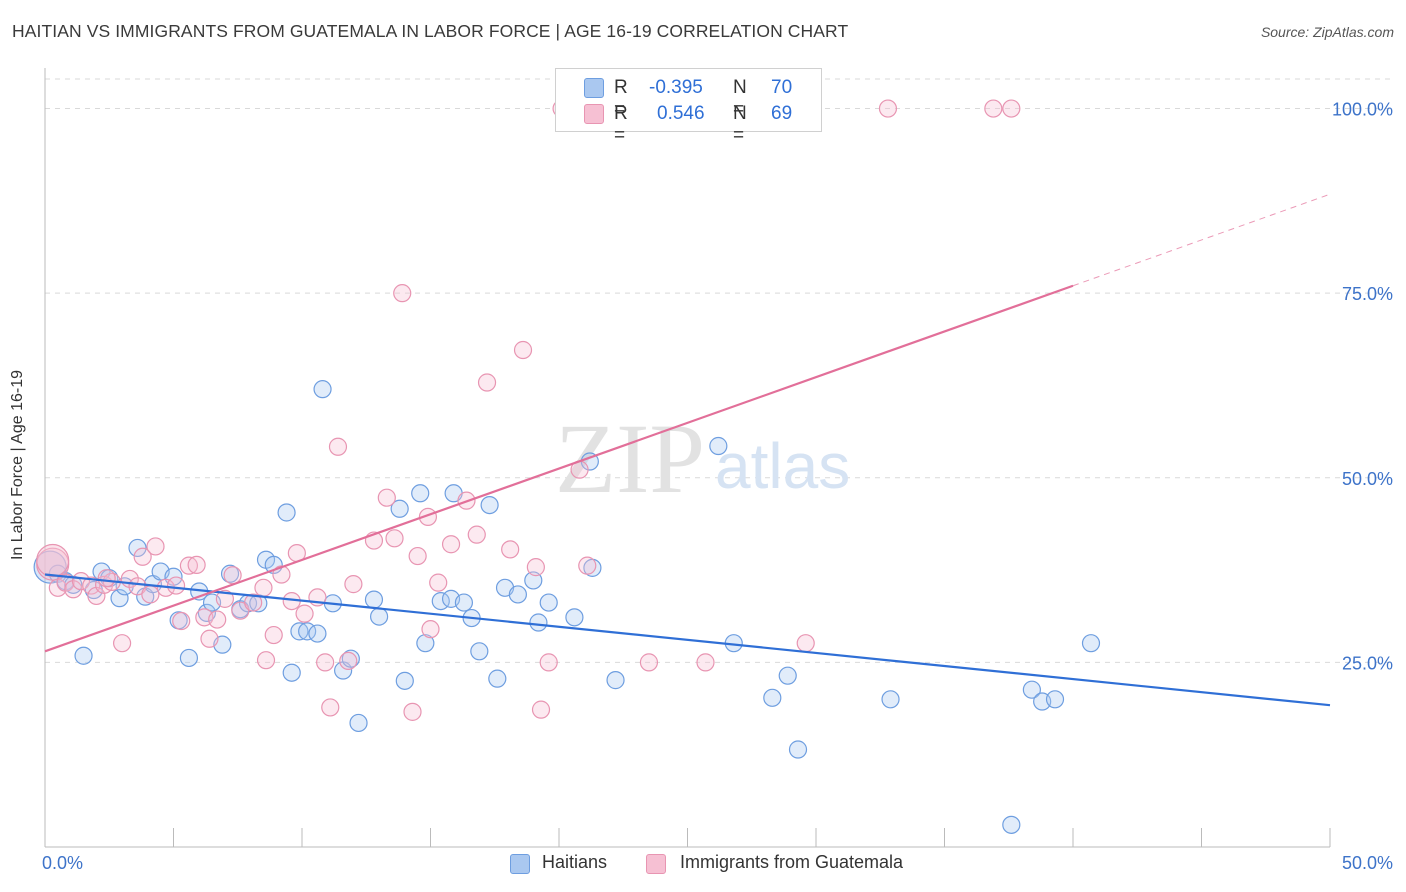  What do you see at coordinates (630, 458) in the screenshot?
I see `watermark-zip: ZIP` at bounding box center [630, 458].